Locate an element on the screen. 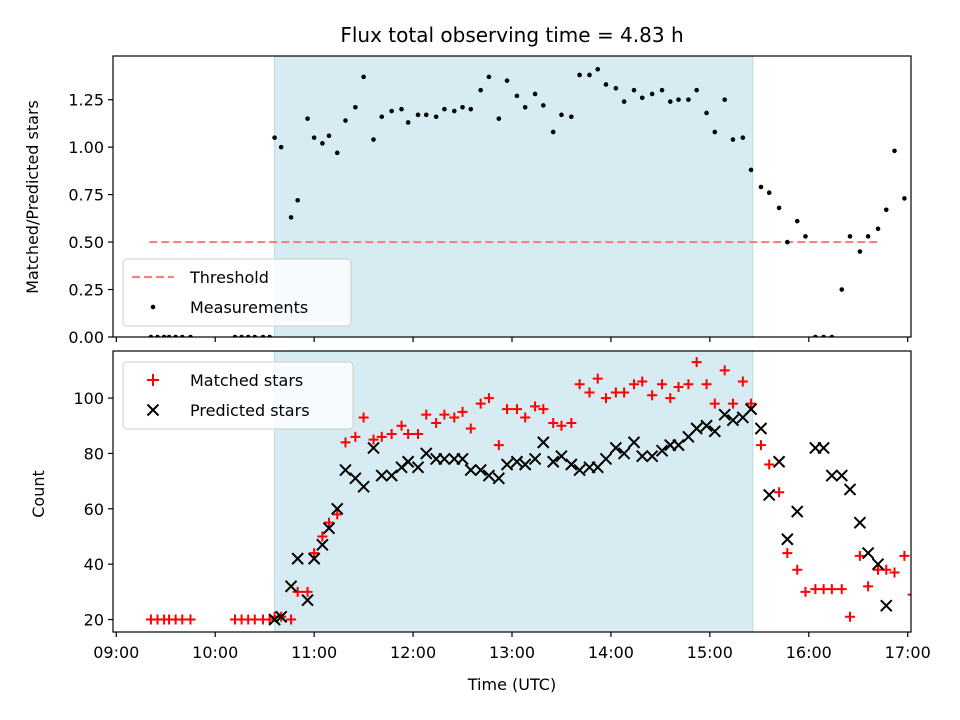  y-axis-label-ratio: Matched/Predicted stars is located at coordinates (32, 197).